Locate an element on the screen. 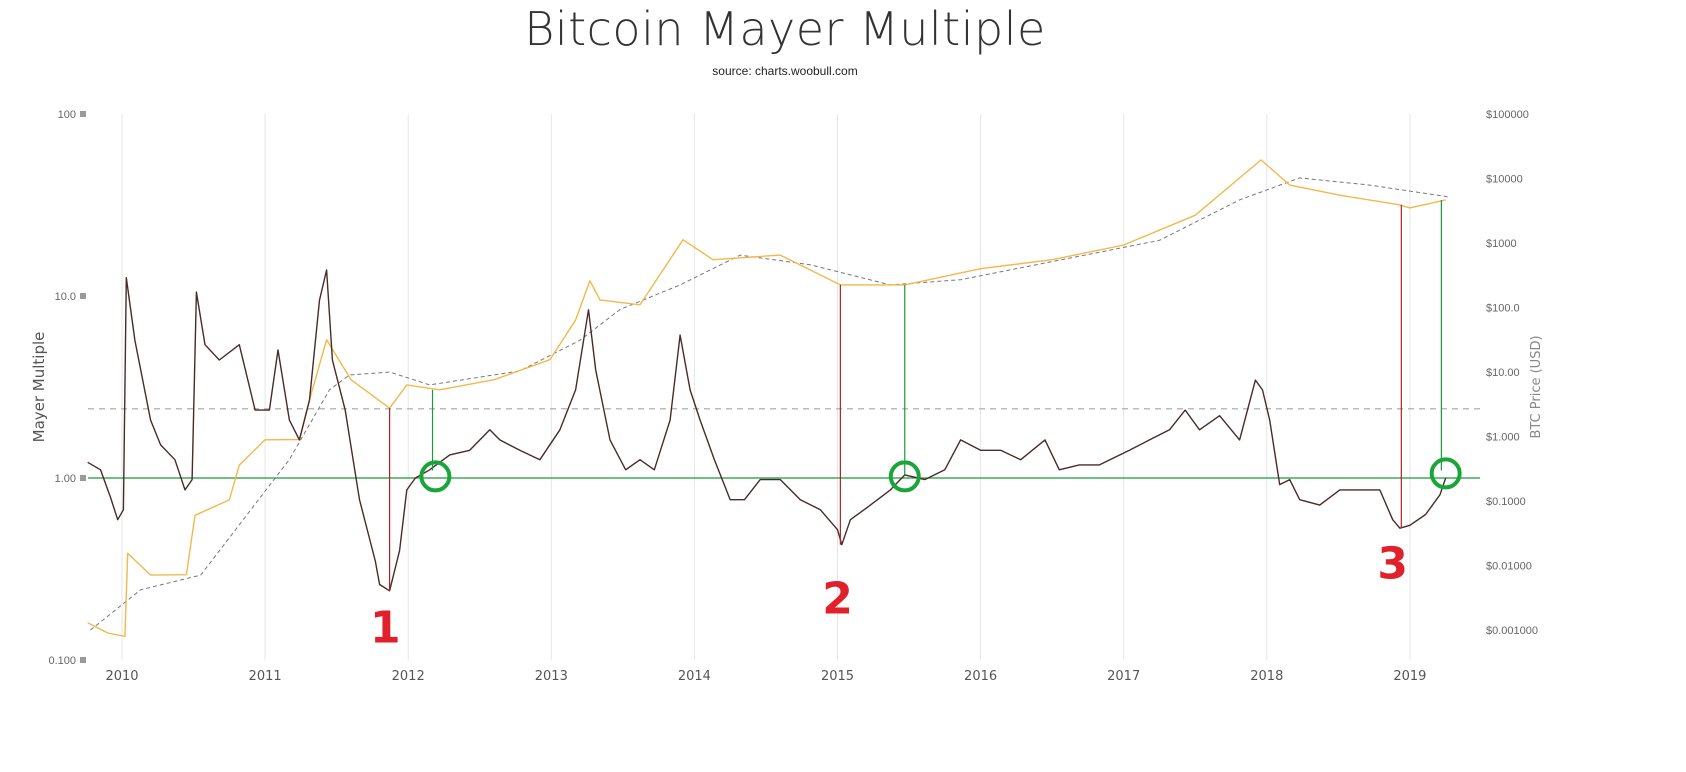 This screenshot has width=1686, height=772. x-tick-label: 2013 is located at coordinates (551, 676).